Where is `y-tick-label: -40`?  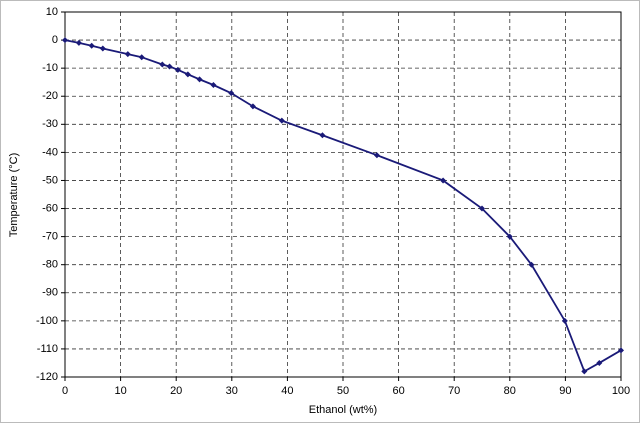 y-tick-label: -40 is located at coordinates (50, 152).